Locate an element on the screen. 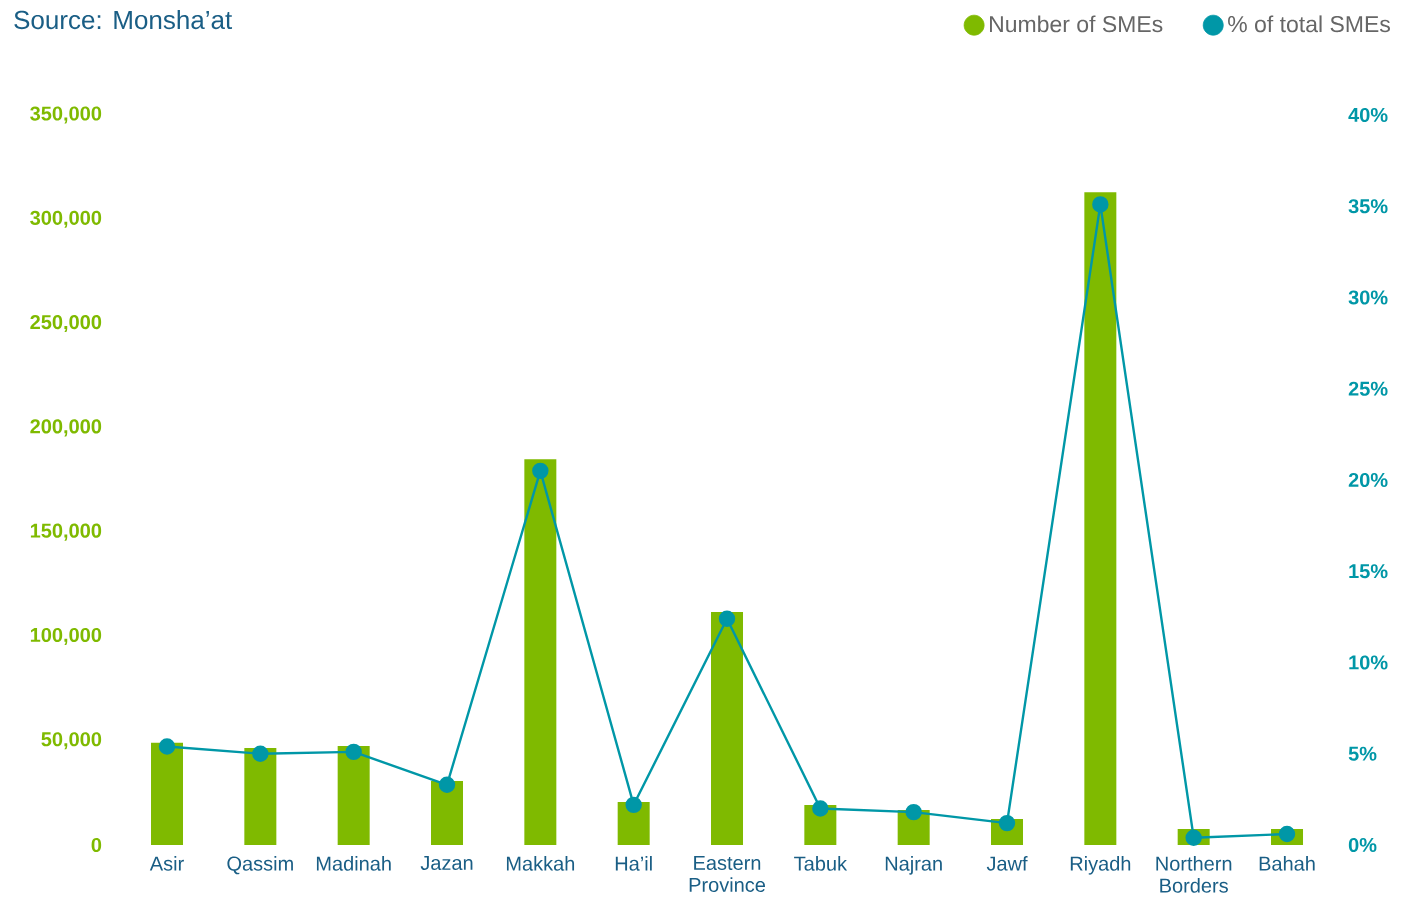 Image resolution: width=1418 pixels, height=919 pixels. y2-tick-label: 30% is located at coordinates (1368, 297).